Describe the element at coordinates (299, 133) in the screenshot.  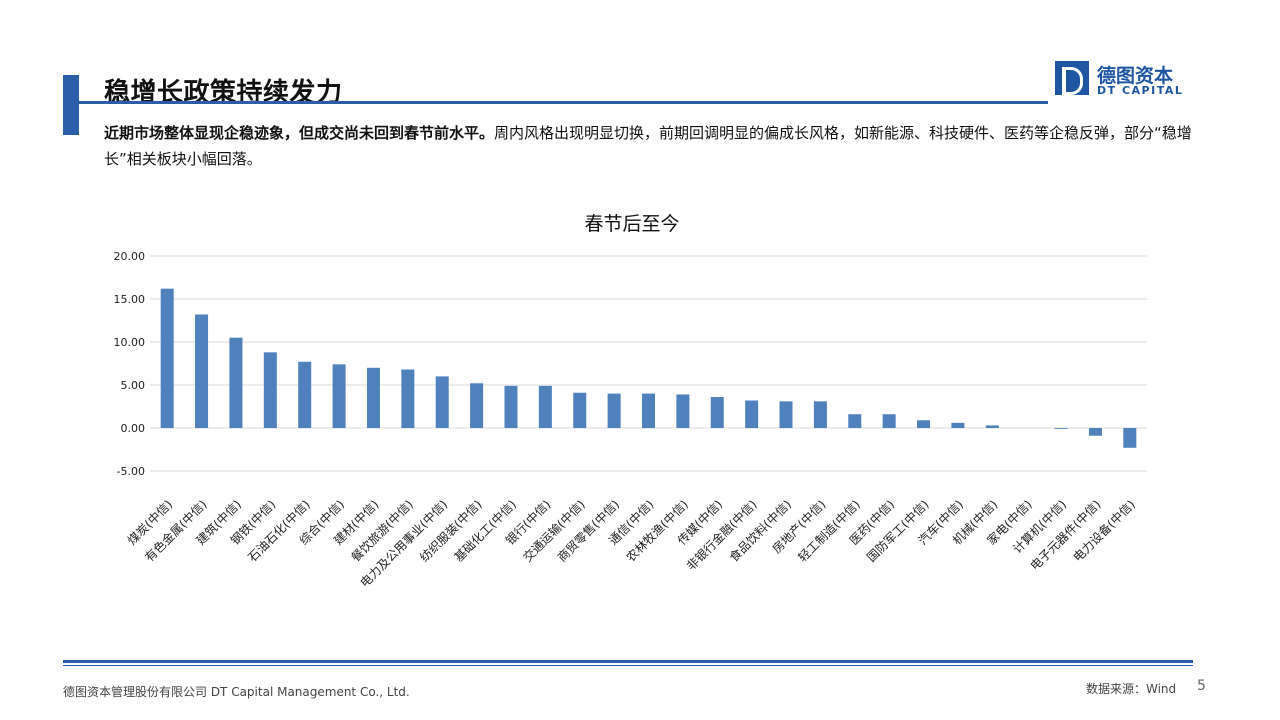
I see `intro-bold: 近期市场整体显现企稳迹象，但成交尚未回到春节前水平。` at that location.